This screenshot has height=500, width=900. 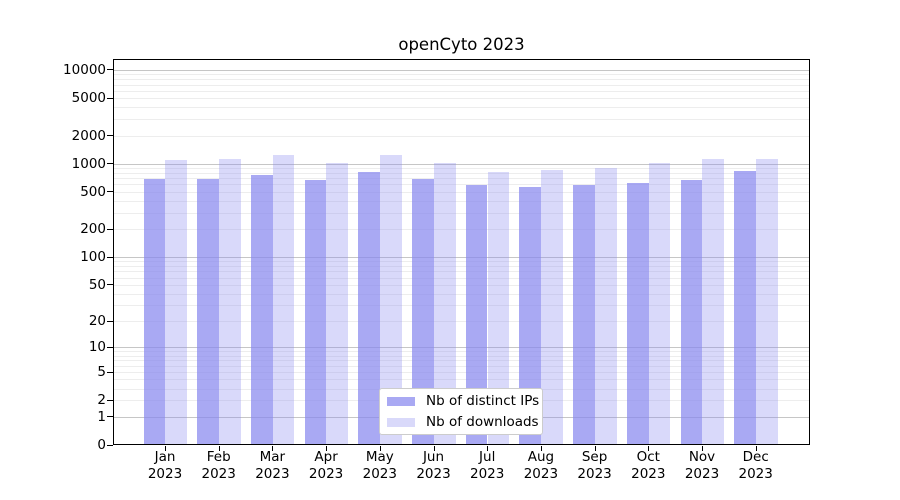 What do you see at coordinates (691, 312) in the screenshot?
I see `bar-distinct-ips-nov` at bounding box center [691, 312].